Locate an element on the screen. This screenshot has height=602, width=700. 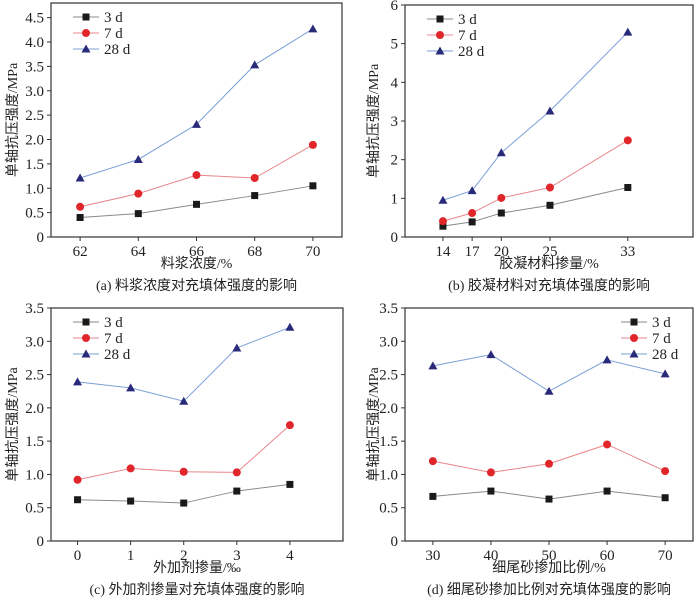
y-tick-label: 4.0 is located at coordinates (34, 43).